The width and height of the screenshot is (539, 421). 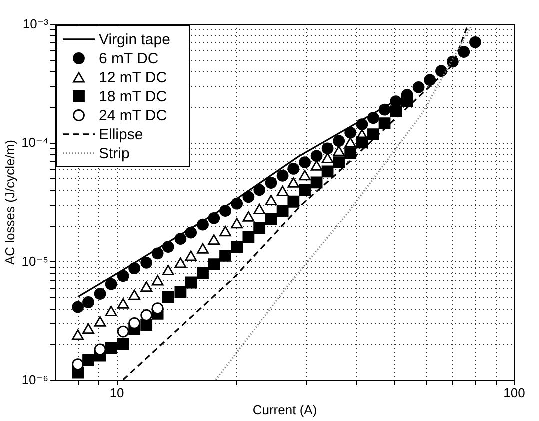 What do you see at coordinates (133, 97) in the screenshot?
I see `legend-label: 18 mT DC` at bounding box center [133, 97].